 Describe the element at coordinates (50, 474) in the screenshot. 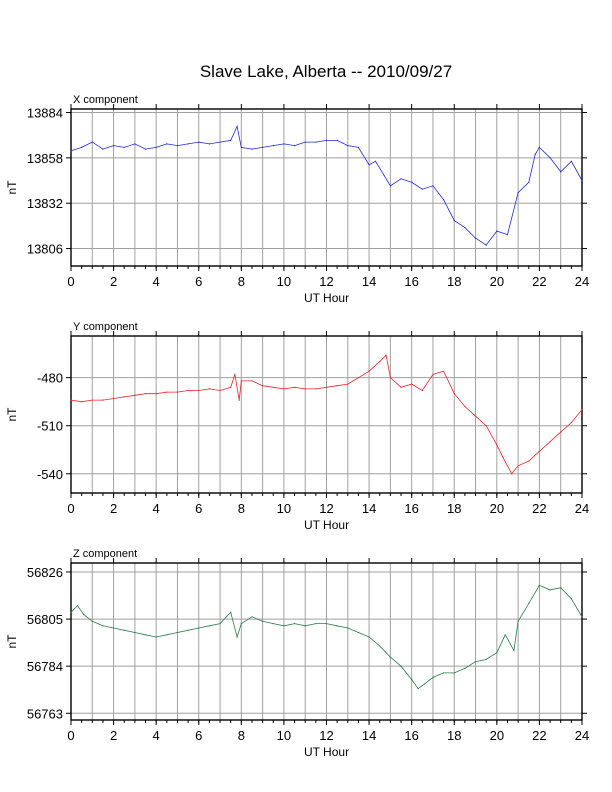

I see `y-tick-label: -540` at that location.